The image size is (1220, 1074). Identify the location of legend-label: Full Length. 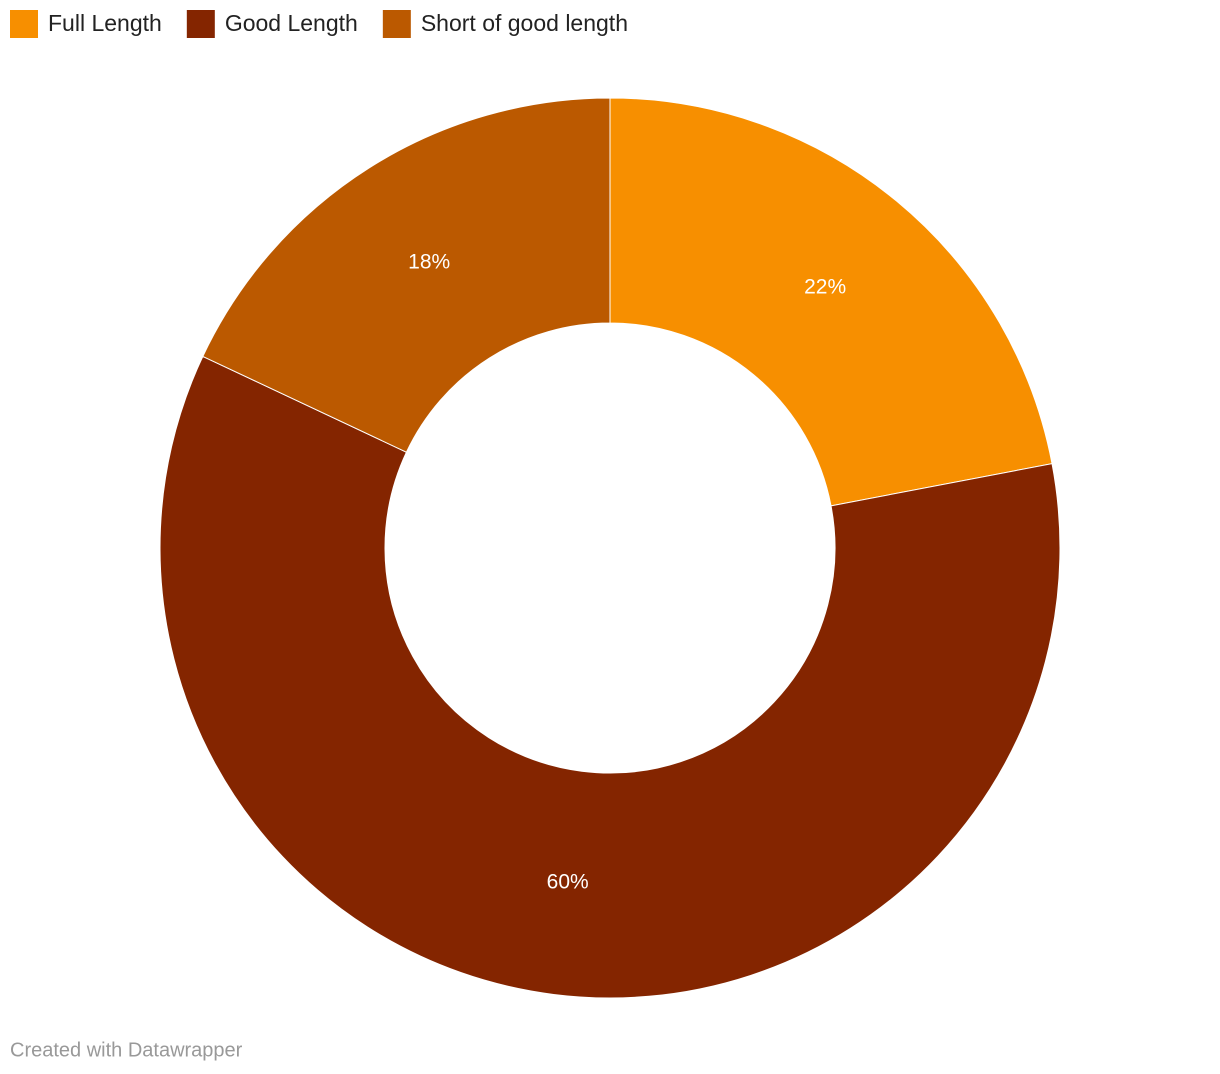
(105, 23).